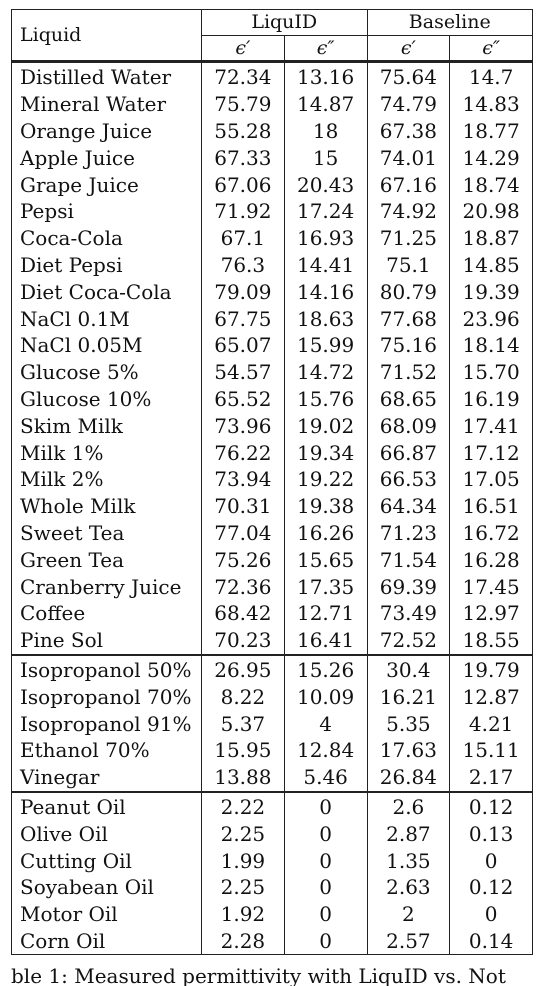 This screenshot has width=541, height=986. Describe the element at coordinates (408, 805) in the screenshot. I see `baseline-eps-real-cell: 2.6` at that location.